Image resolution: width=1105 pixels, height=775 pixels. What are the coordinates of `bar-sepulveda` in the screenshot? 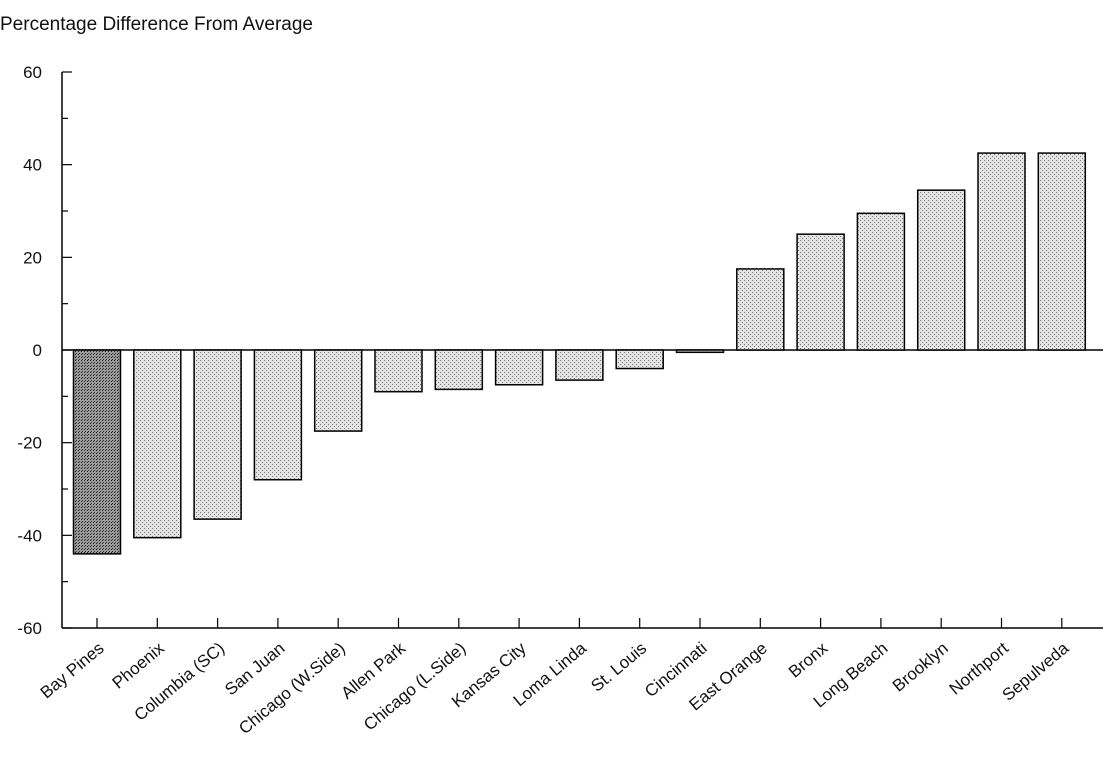 It's located at (1062, 251).